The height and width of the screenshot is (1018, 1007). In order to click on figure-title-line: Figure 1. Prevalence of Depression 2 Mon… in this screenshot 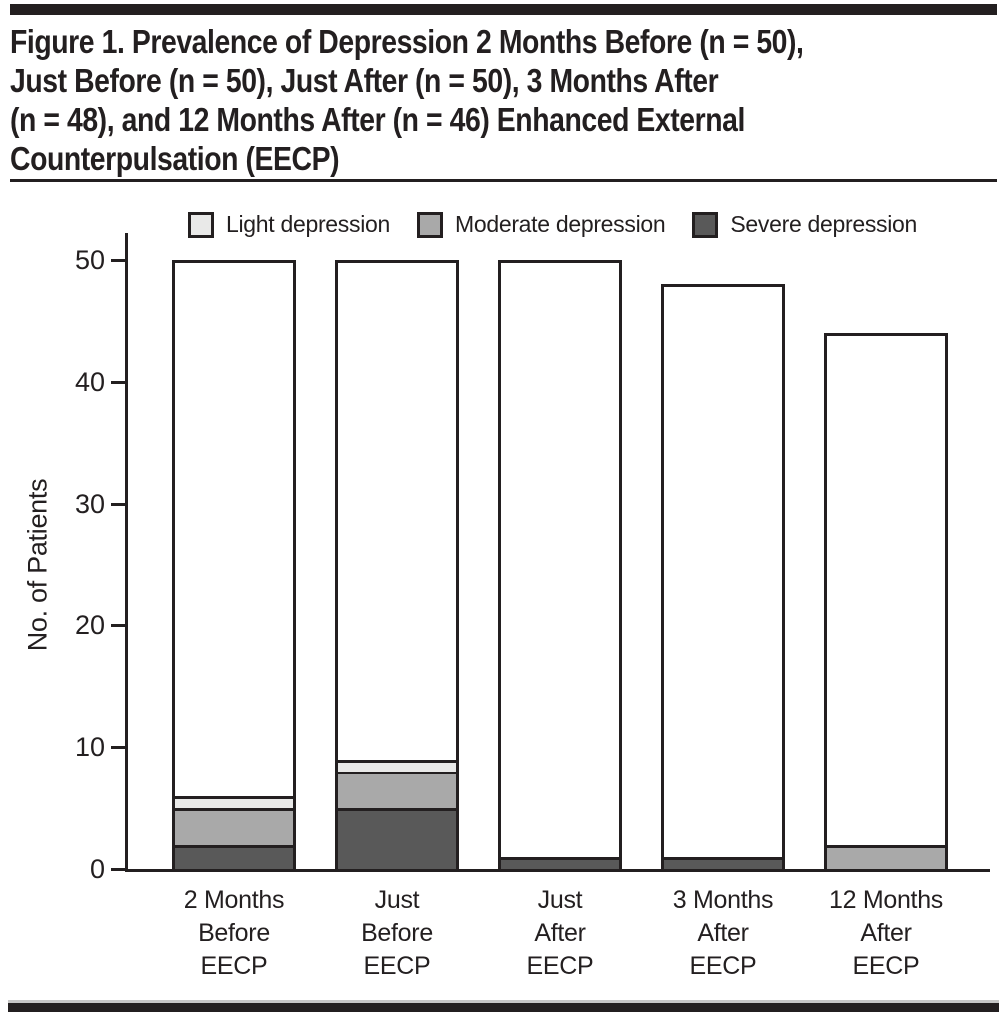, I will do `click(407, 41)`.